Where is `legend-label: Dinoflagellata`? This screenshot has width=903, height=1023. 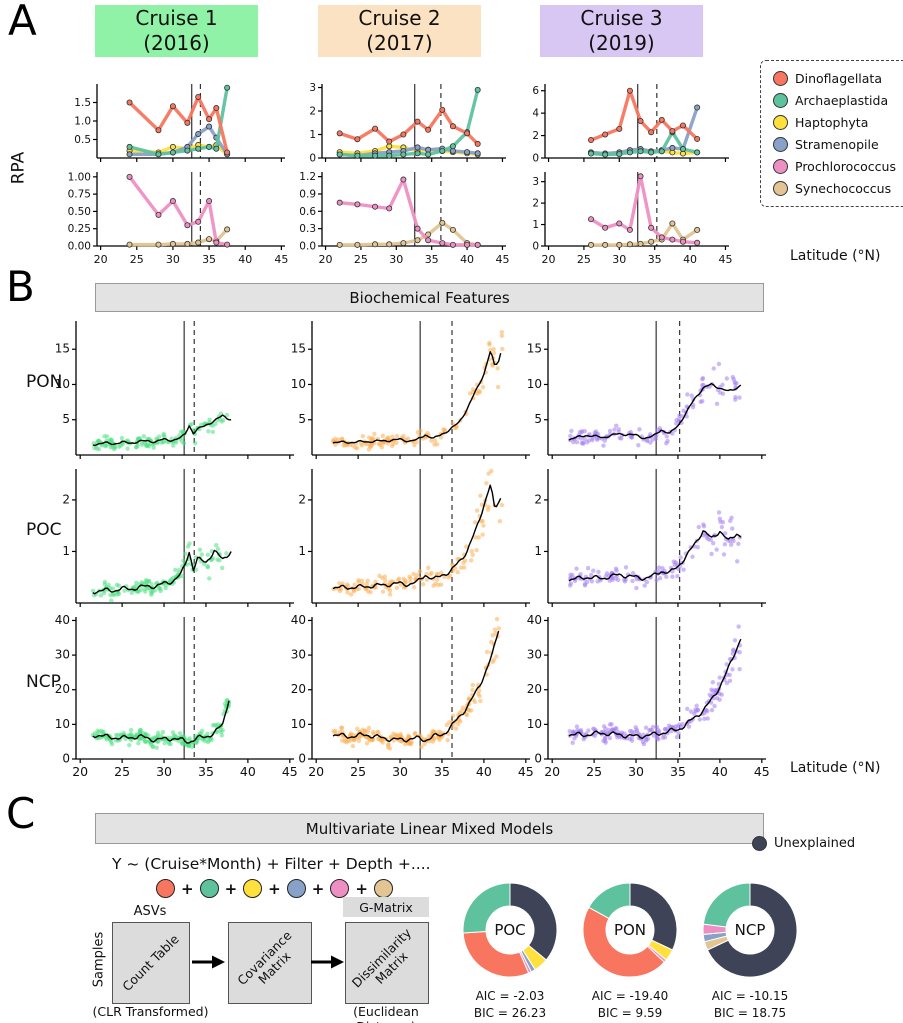
legend-label: Dinoflagellata is located at coordinates (838, 78).